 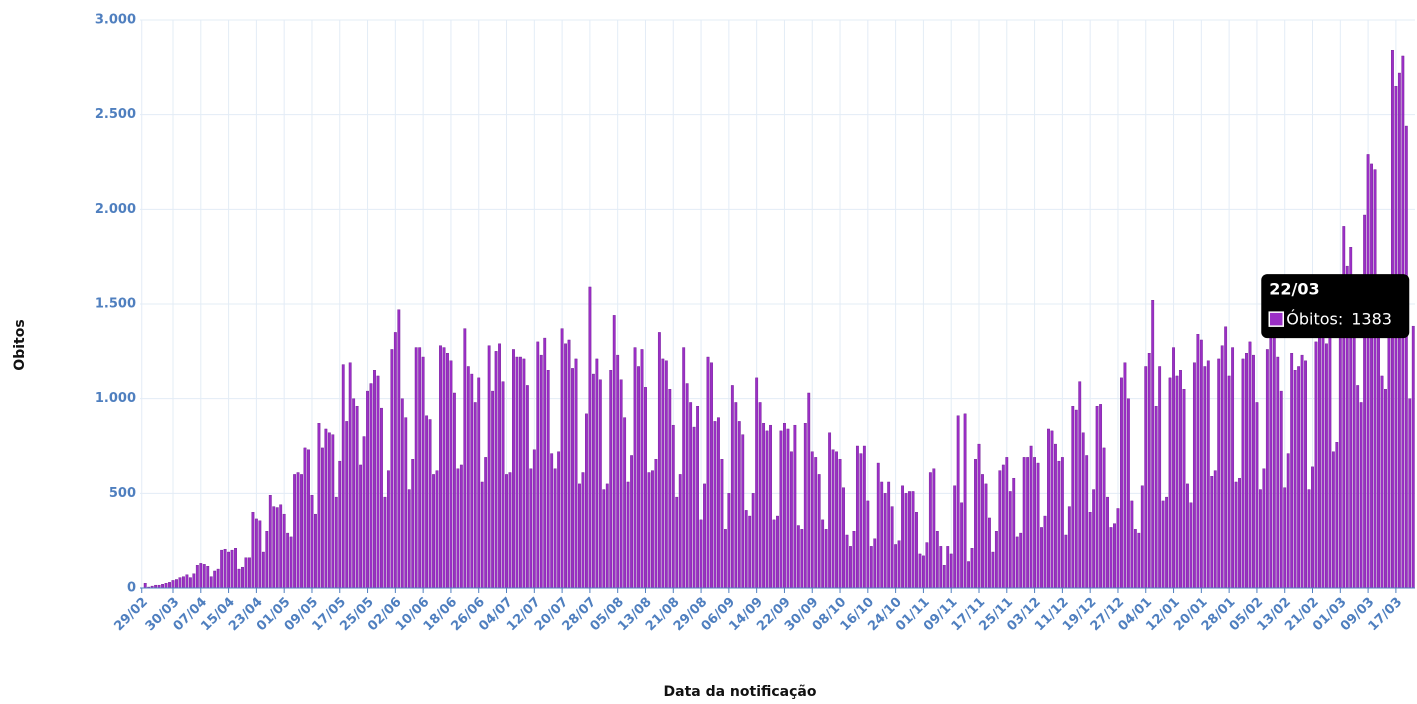 I want to click on tooltip-value: 1383, so click(x=1371, y=319).